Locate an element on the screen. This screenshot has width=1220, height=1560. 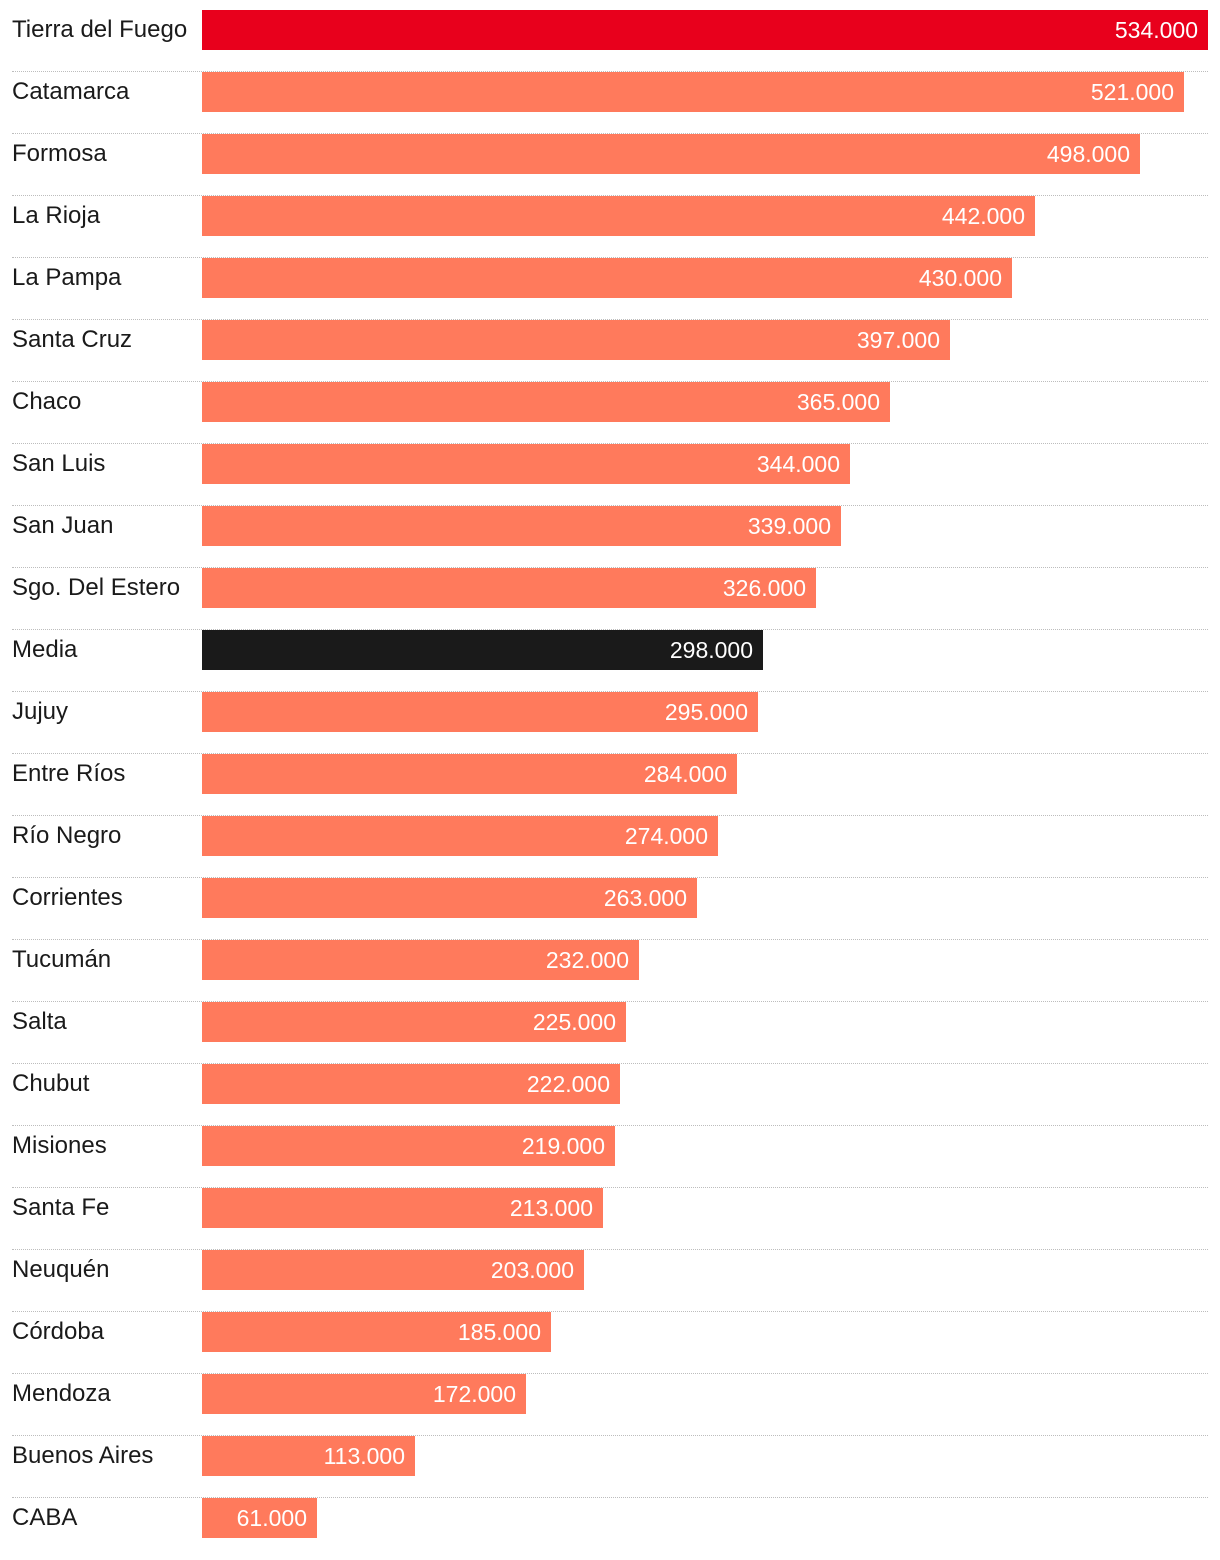
chart-row: La Pampa 430.000 is located at coordinates (610, 289).